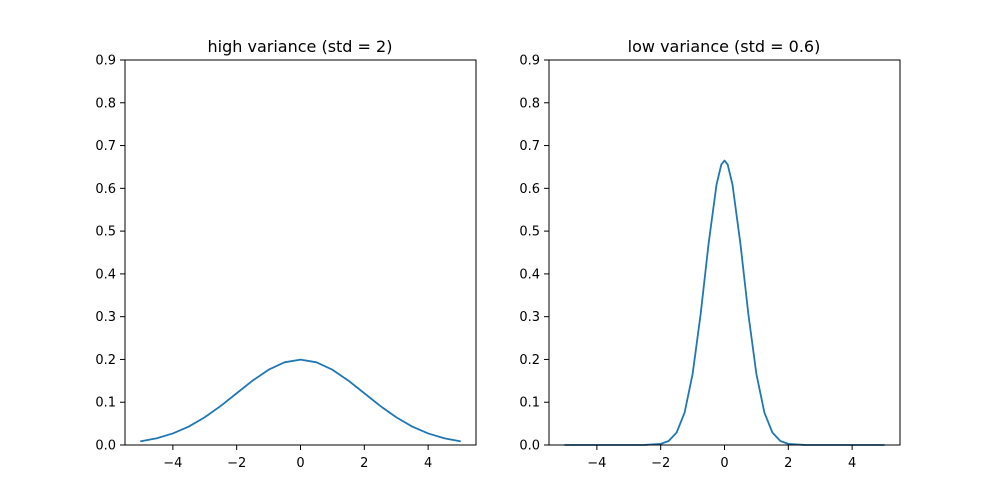  Describe the element at coordinates (300, 46) in the screenshot. I see `left-subplot-title: high variance (std = 2)` at that location.